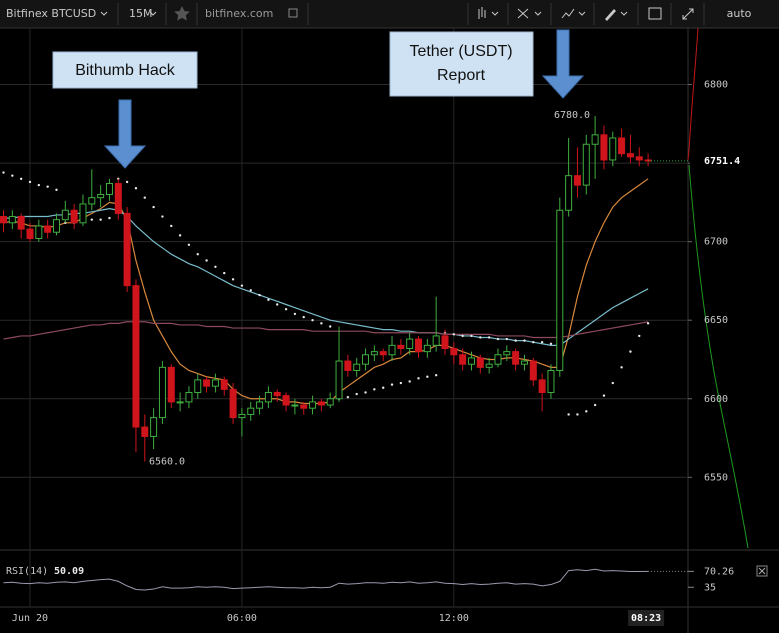 The image size is (779, 633). Describe the element at coordinates (488, 13) in the screenshot. I see `bar-style-button` at that location.